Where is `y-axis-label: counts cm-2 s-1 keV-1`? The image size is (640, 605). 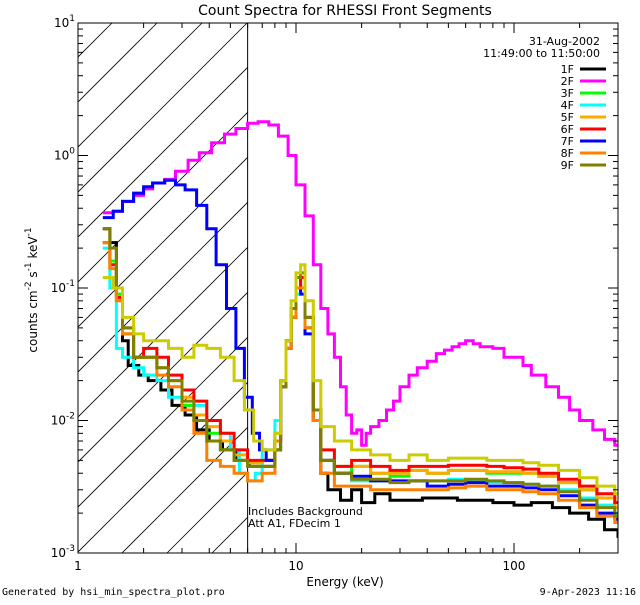 y-axis-label: counts cm-2 s-1 keV-1 is located at coordinates (32, 289).